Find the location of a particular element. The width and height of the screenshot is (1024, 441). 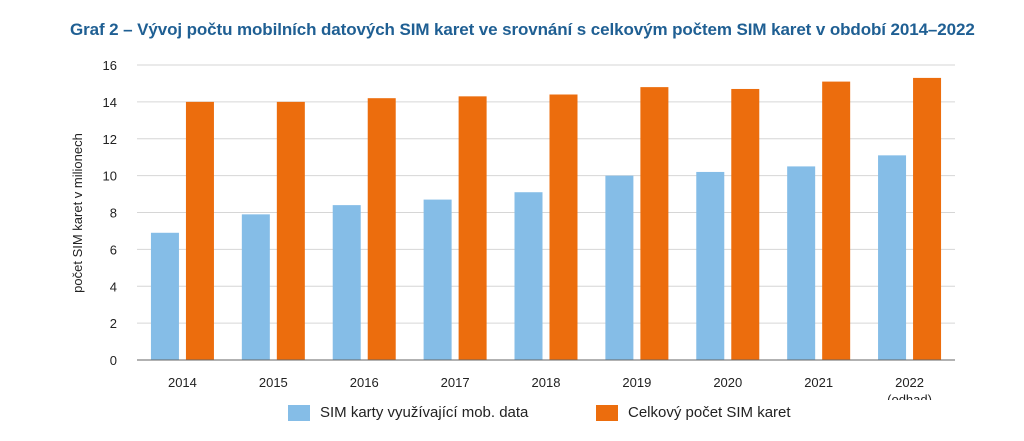

x-tick-sublabel: (odhad) is located at coordinates (909, 396).